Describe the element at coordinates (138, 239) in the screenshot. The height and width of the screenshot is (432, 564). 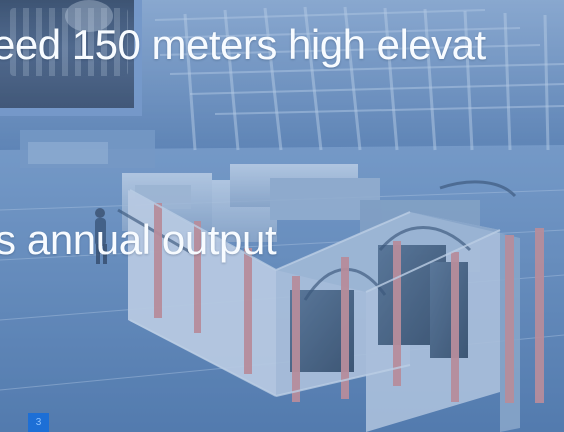
I see `slide-heading-line-2: s annual output` at that location.